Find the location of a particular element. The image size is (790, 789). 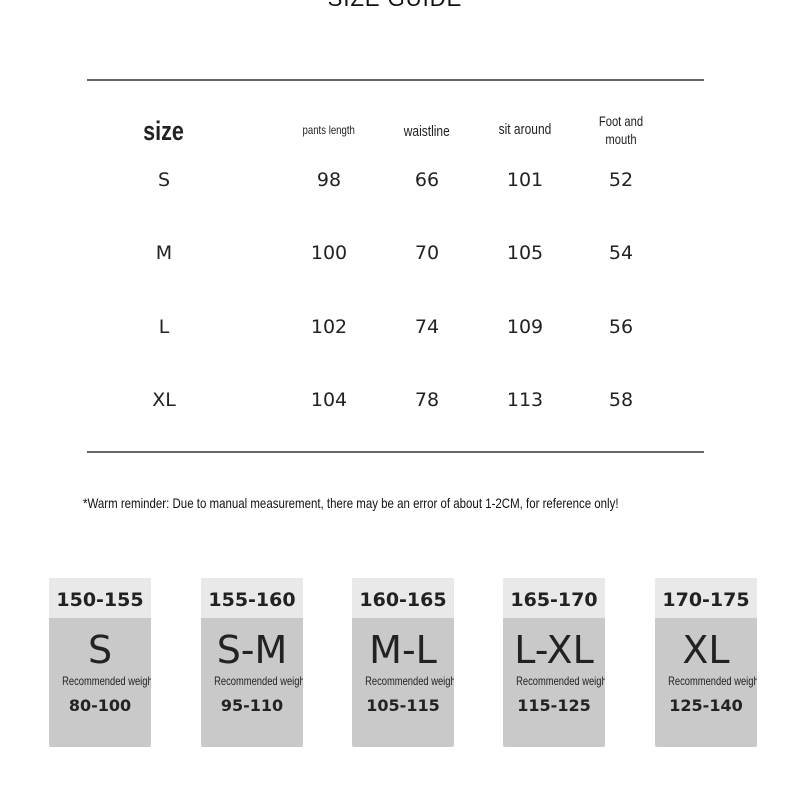

measurement-cell: 52 is located at coordinates (621, 180).